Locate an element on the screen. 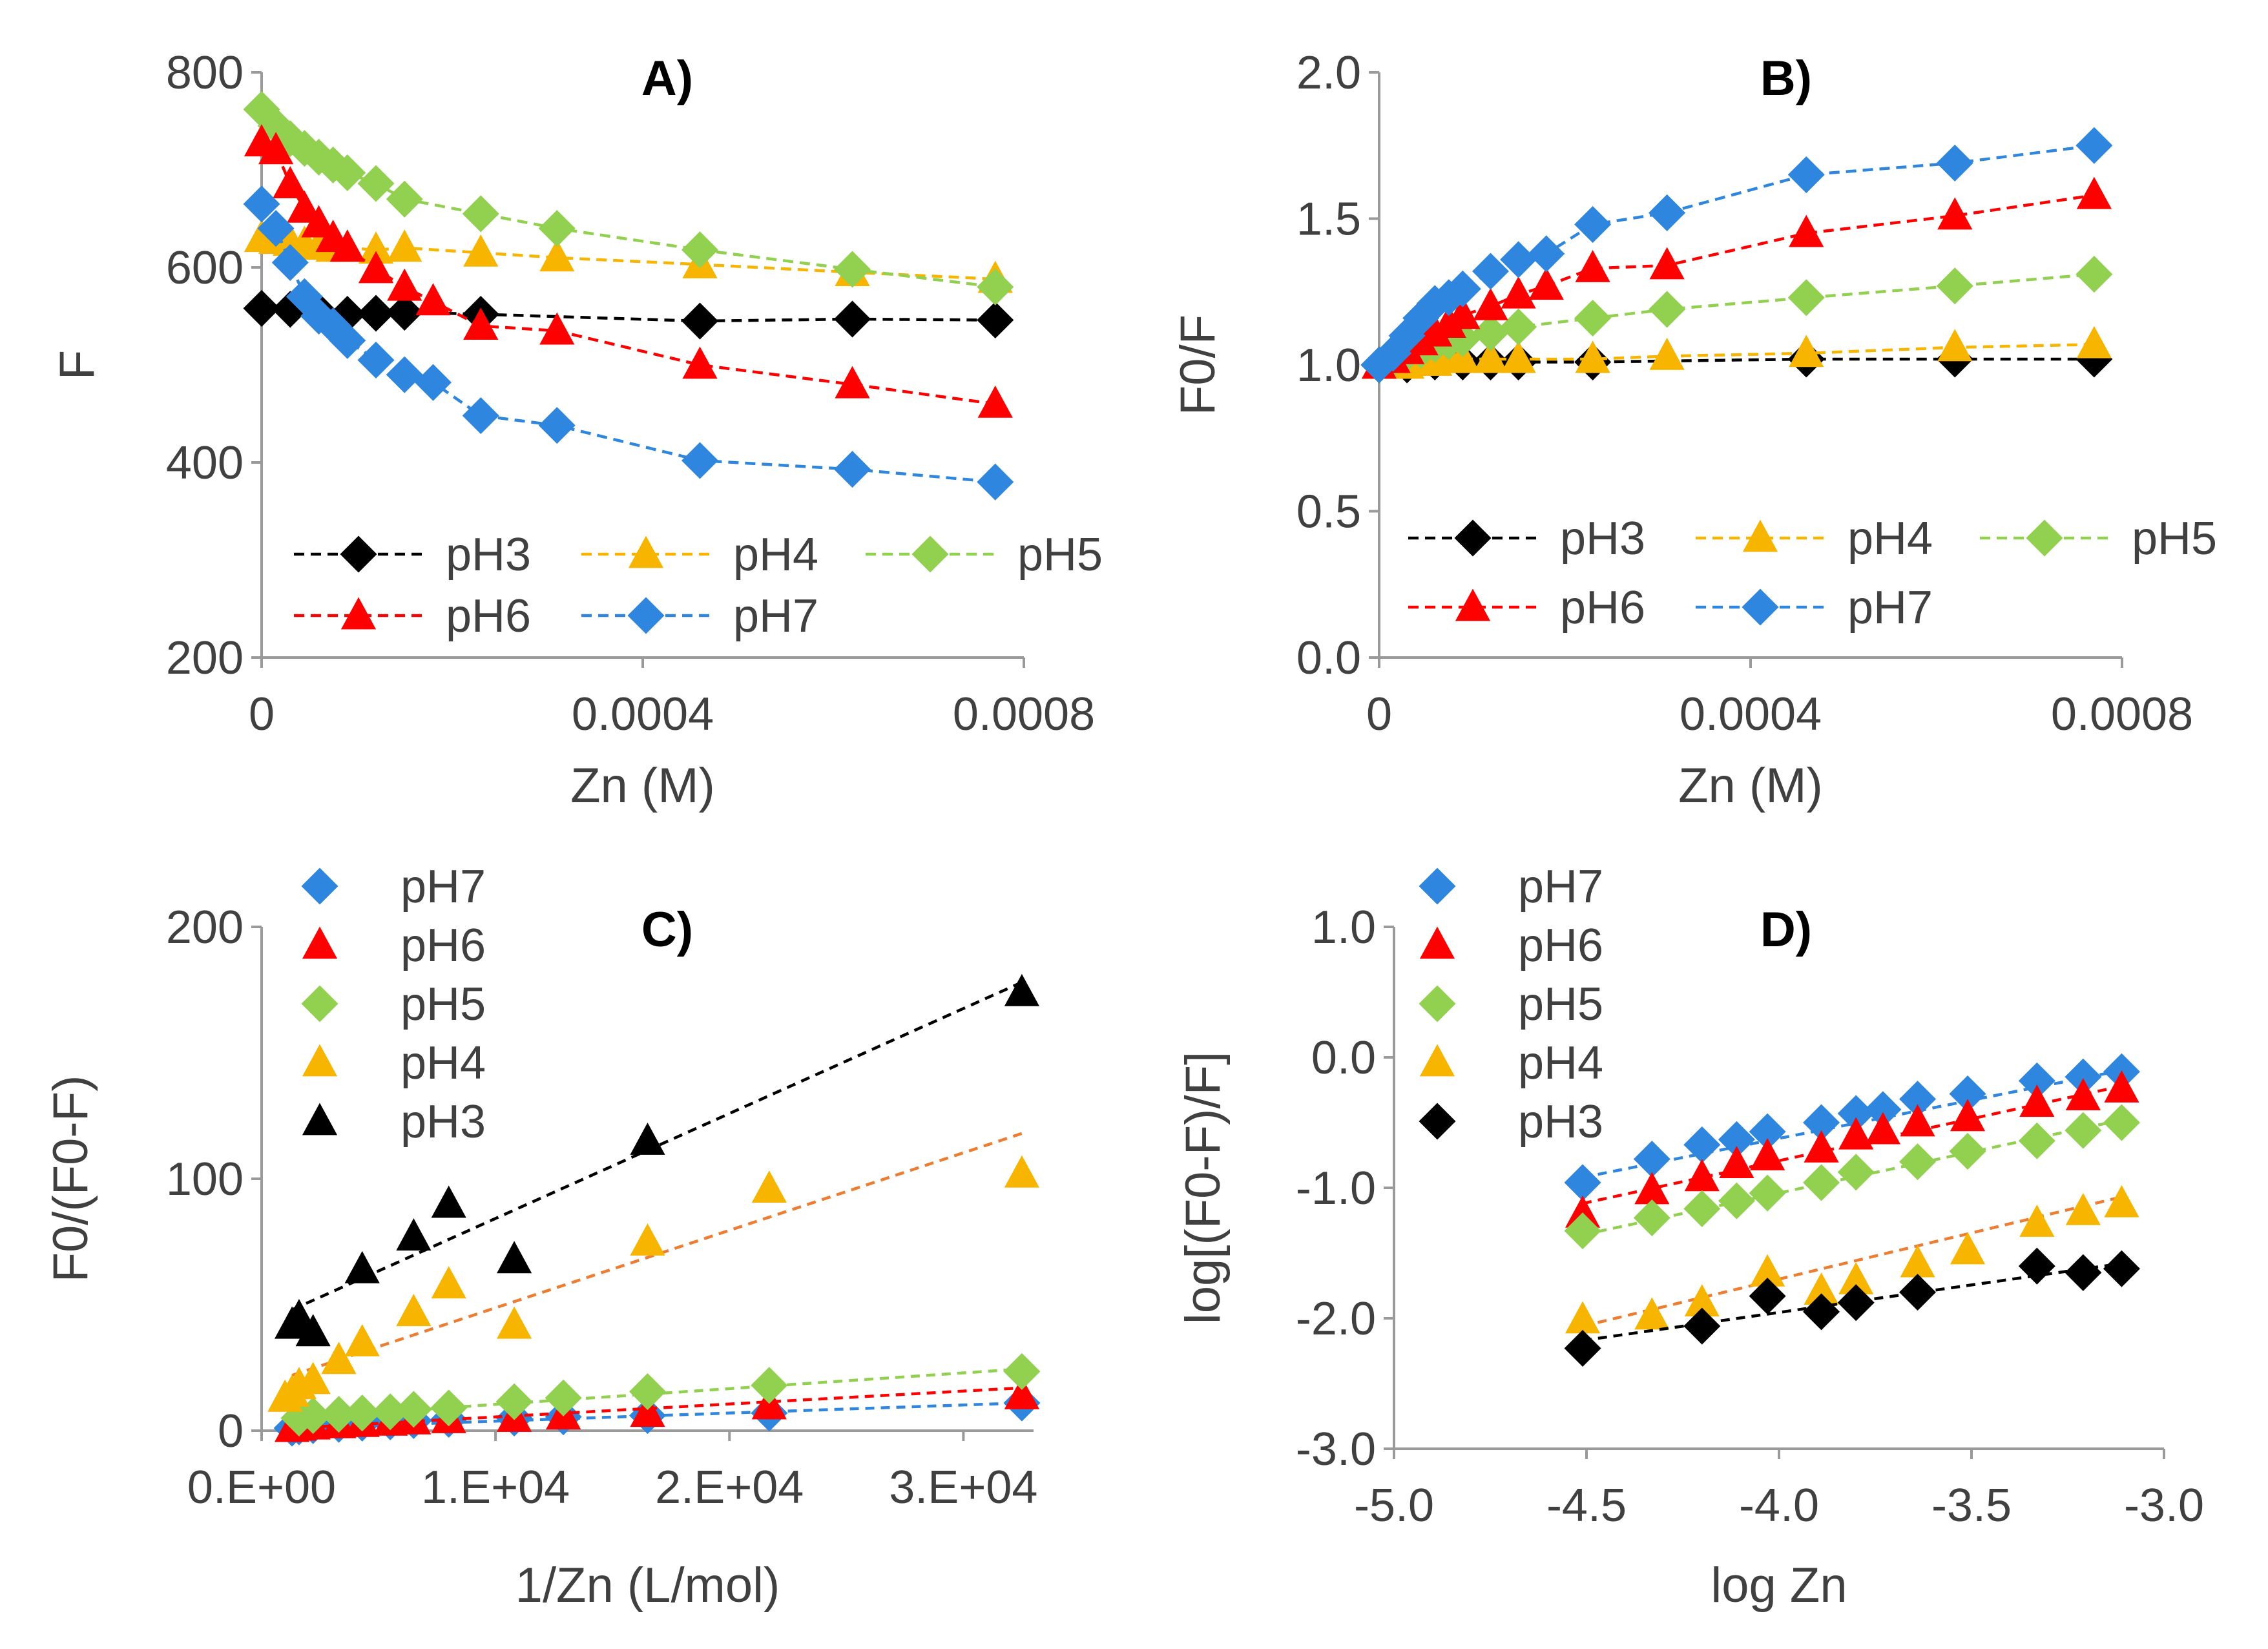  y-tick-label: 0.0 is located at coordinates (1328, 658).